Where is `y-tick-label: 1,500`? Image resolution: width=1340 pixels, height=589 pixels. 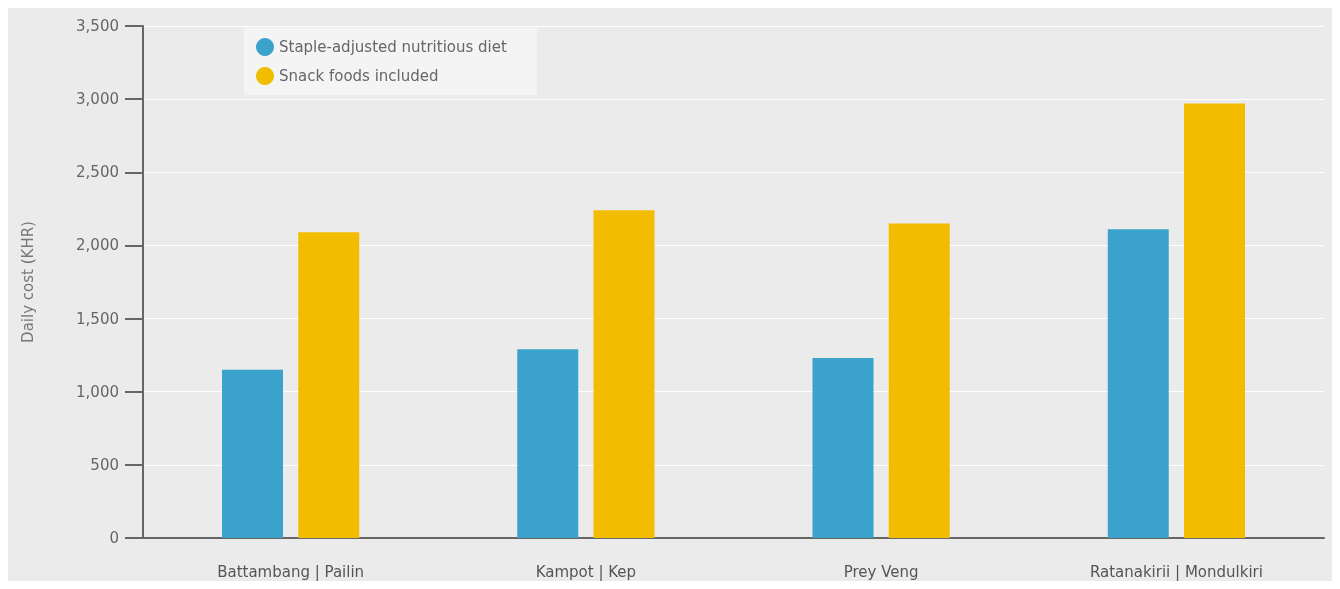
y-tick-label: 1,500 is located at coordinates (97, 318).